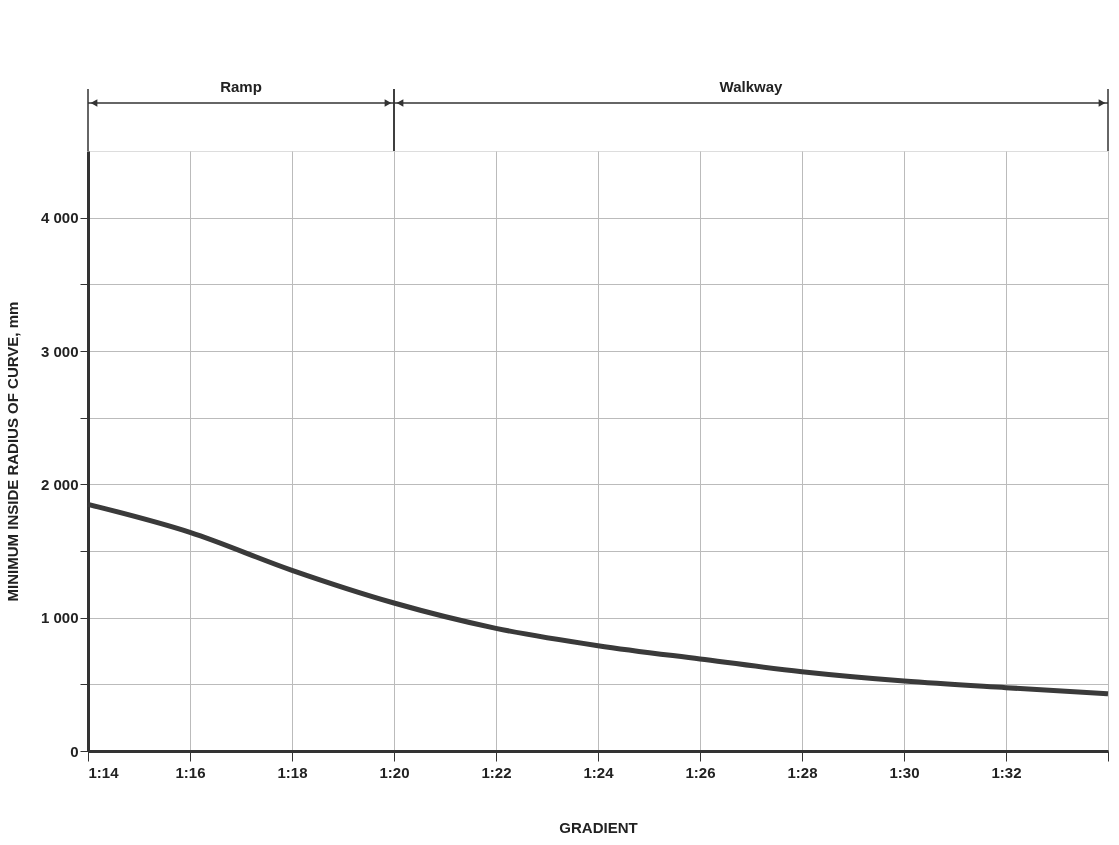  What do you see at coordinates (59, 351) in the screenshot?
I see `y-tick-label: 3 000` at bounding box center [59, 351].